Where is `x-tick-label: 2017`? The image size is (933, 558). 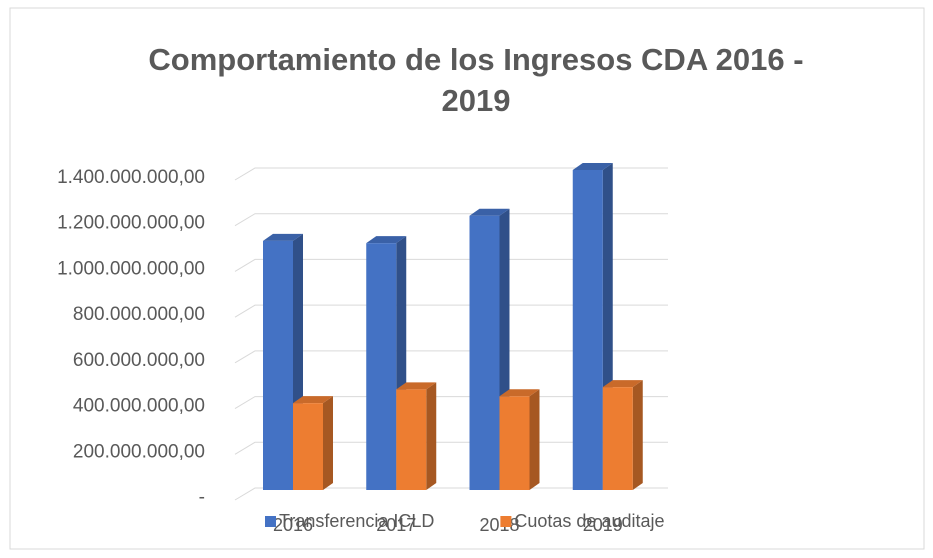
x-tick-label: 2017 is located at coordinates (396, 525).